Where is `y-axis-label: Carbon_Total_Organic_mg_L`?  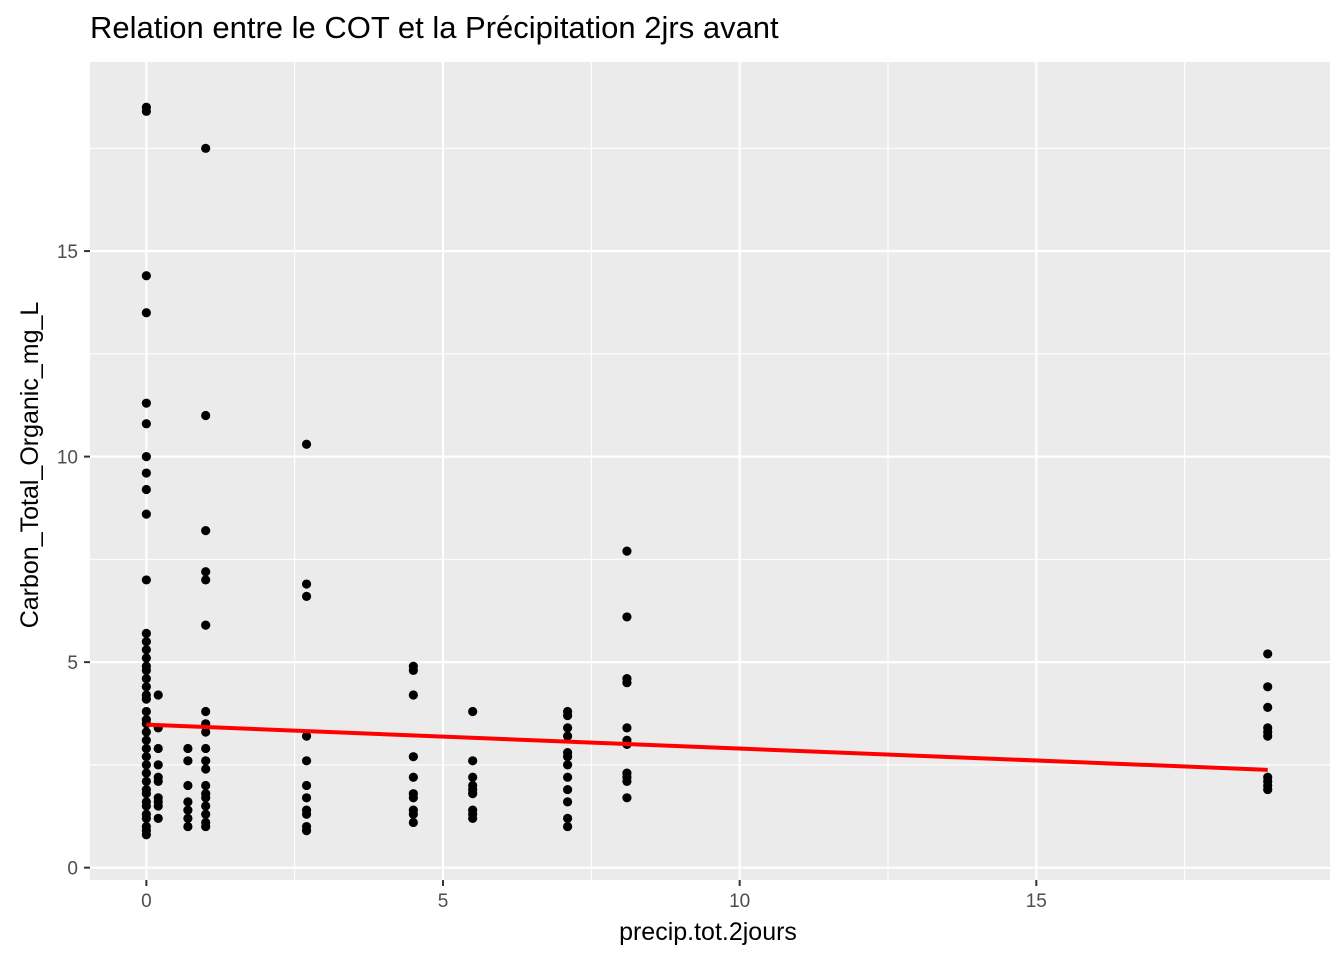
y-axis-label: Carbon_Total_Organic_mg_L is located at coordinates (30, 465).